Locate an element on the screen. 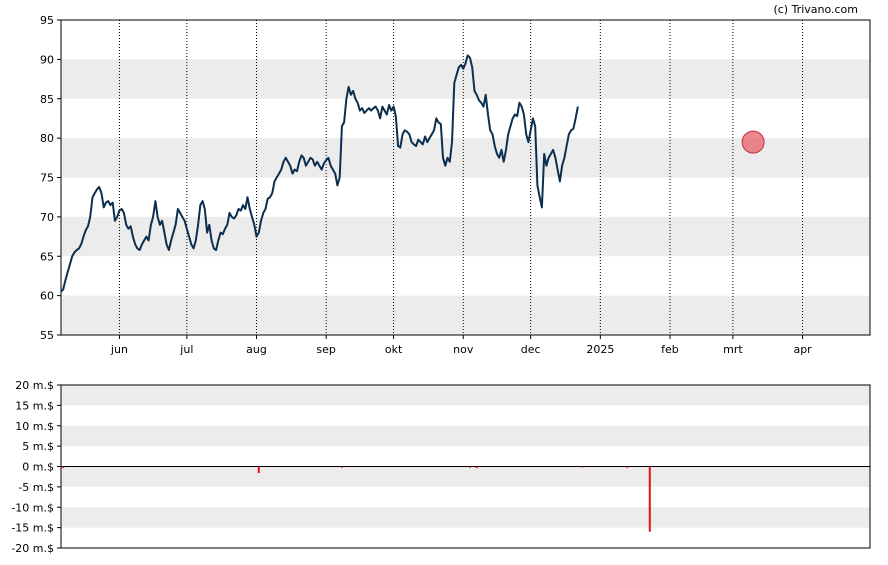 The height and width of the screenshot is (565, 888). highlight-marker is located at coordinates (753, 142).